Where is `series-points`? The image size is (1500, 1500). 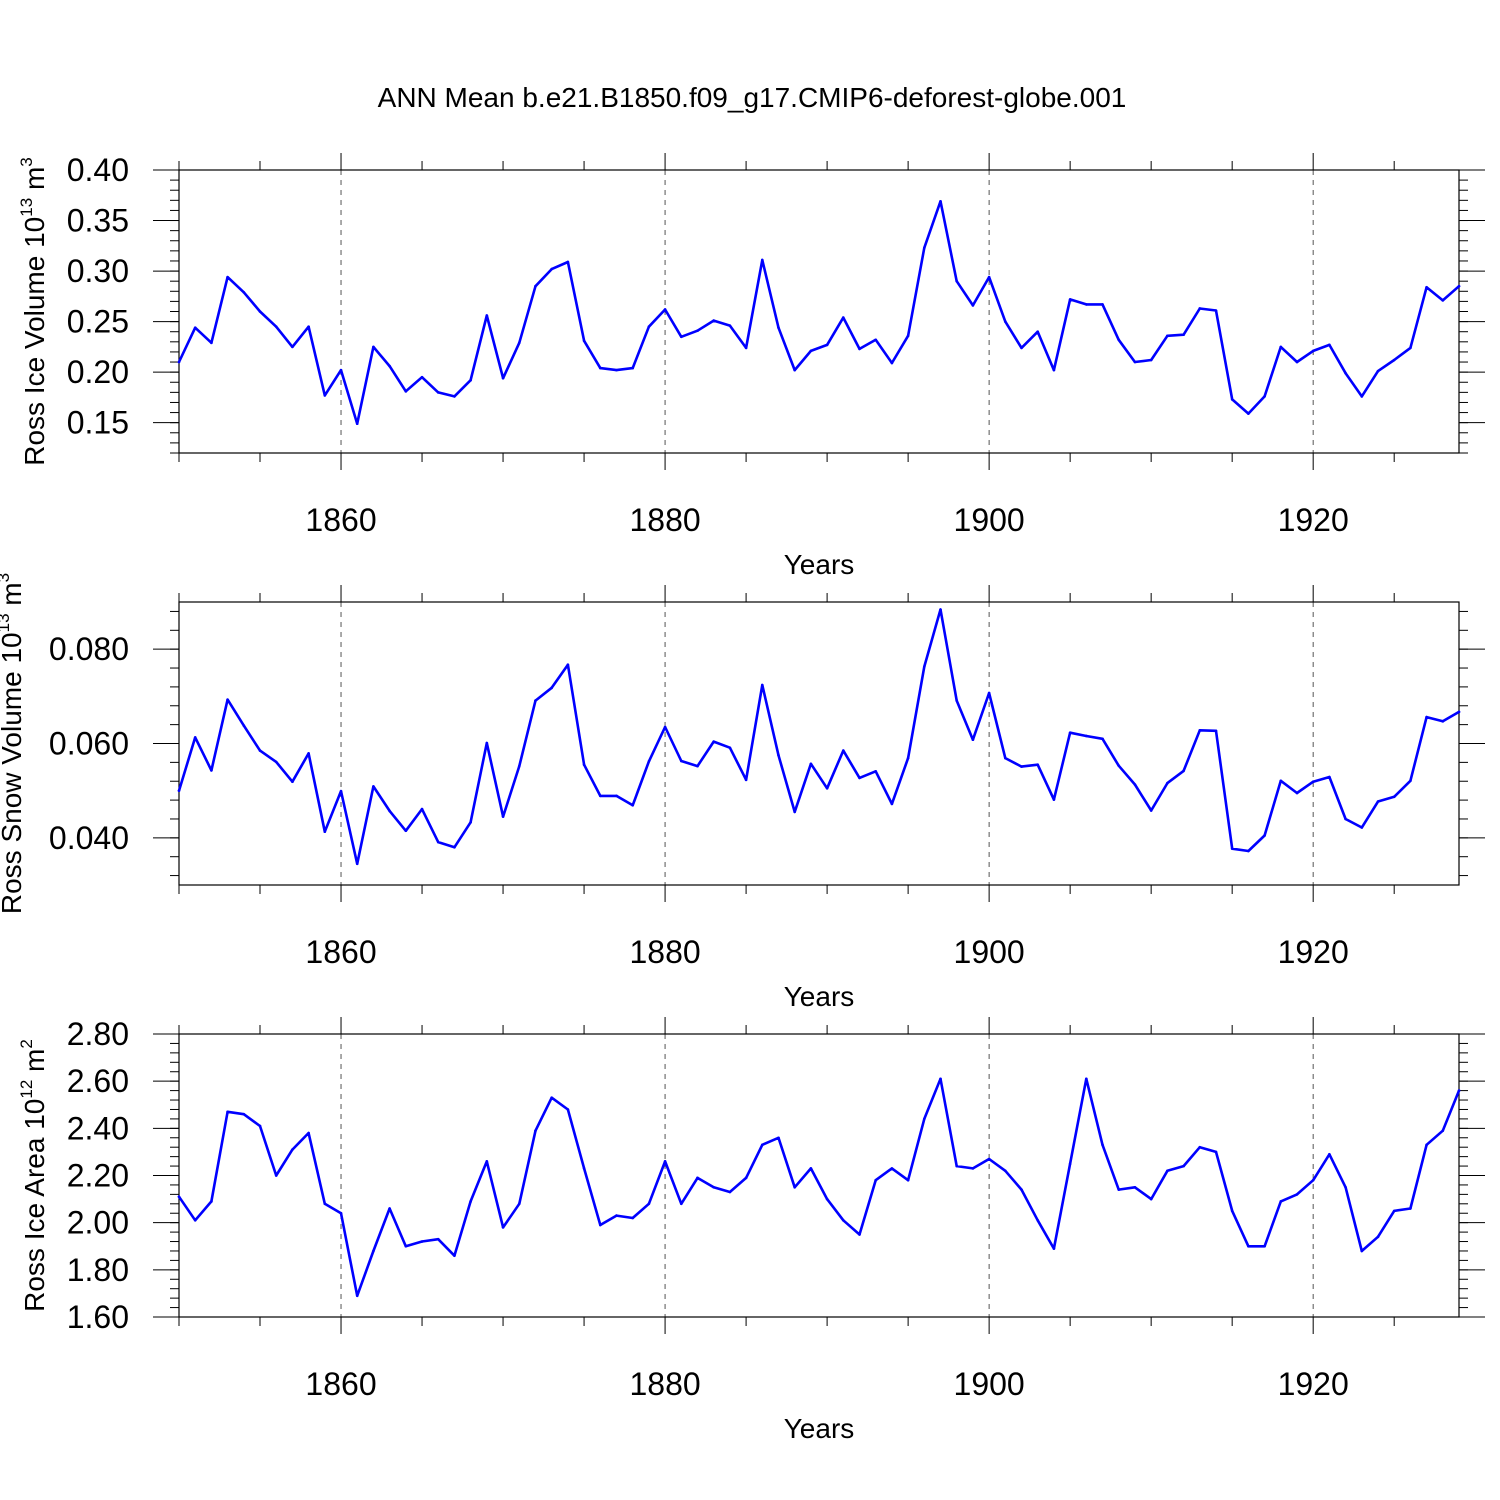
series-points is located at coordinates (819, 1187).